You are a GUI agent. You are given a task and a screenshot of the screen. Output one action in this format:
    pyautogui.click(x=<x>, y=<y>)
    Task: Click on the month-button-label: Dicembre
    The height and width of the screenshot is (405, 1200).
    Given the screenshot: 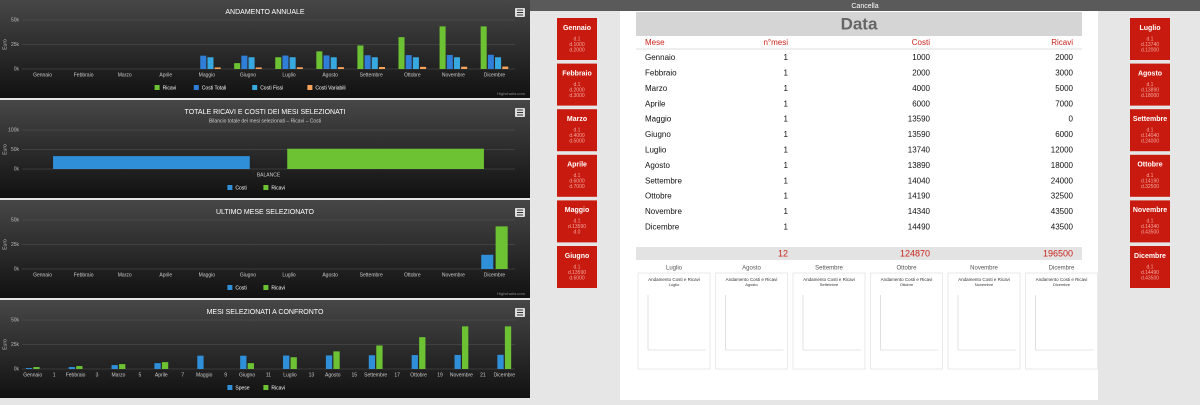 What is the action you would take?
    pyautogui.click(x=1150, y=256)
    